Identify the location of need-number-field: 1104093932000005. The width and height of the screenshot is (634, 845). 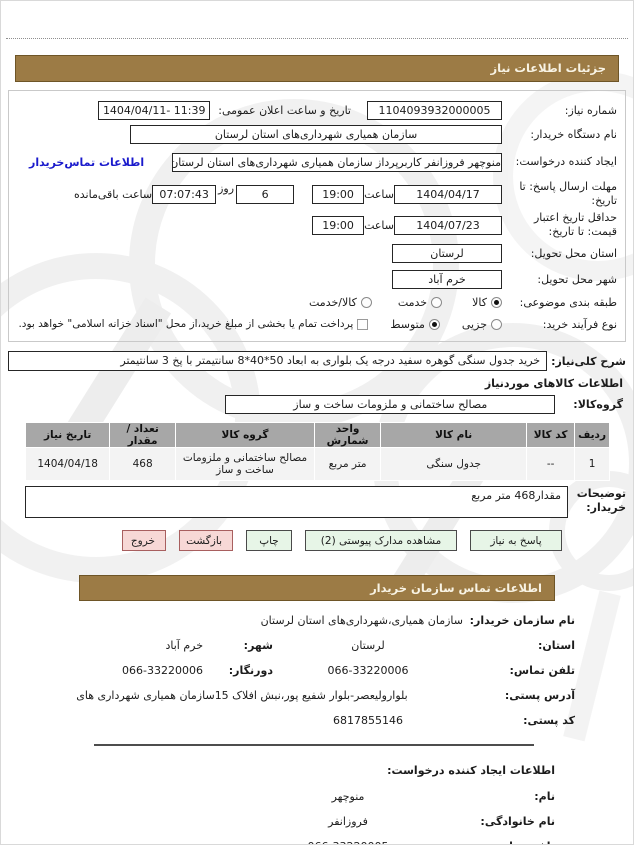
(434, 110).